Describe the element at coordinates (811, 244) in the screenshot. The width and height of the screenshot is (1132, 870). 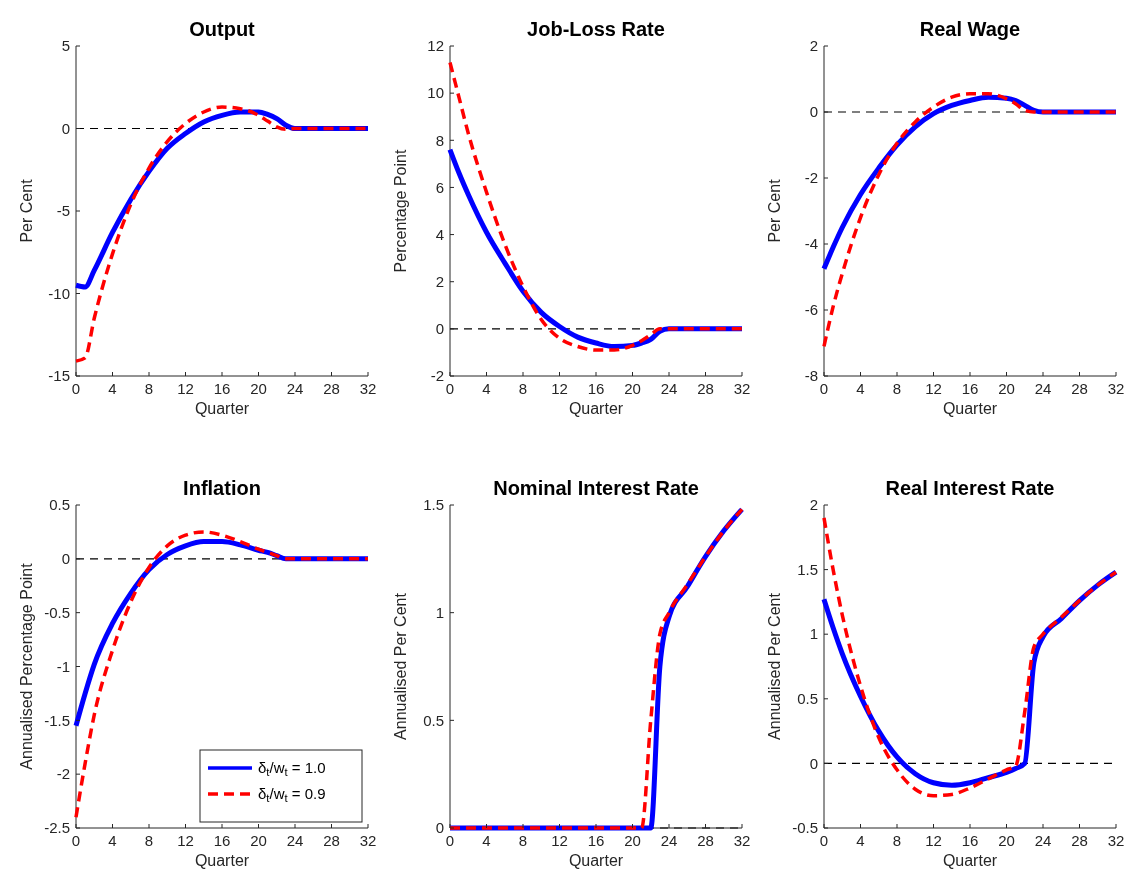
I see `y-tick-label: -4` at that location.